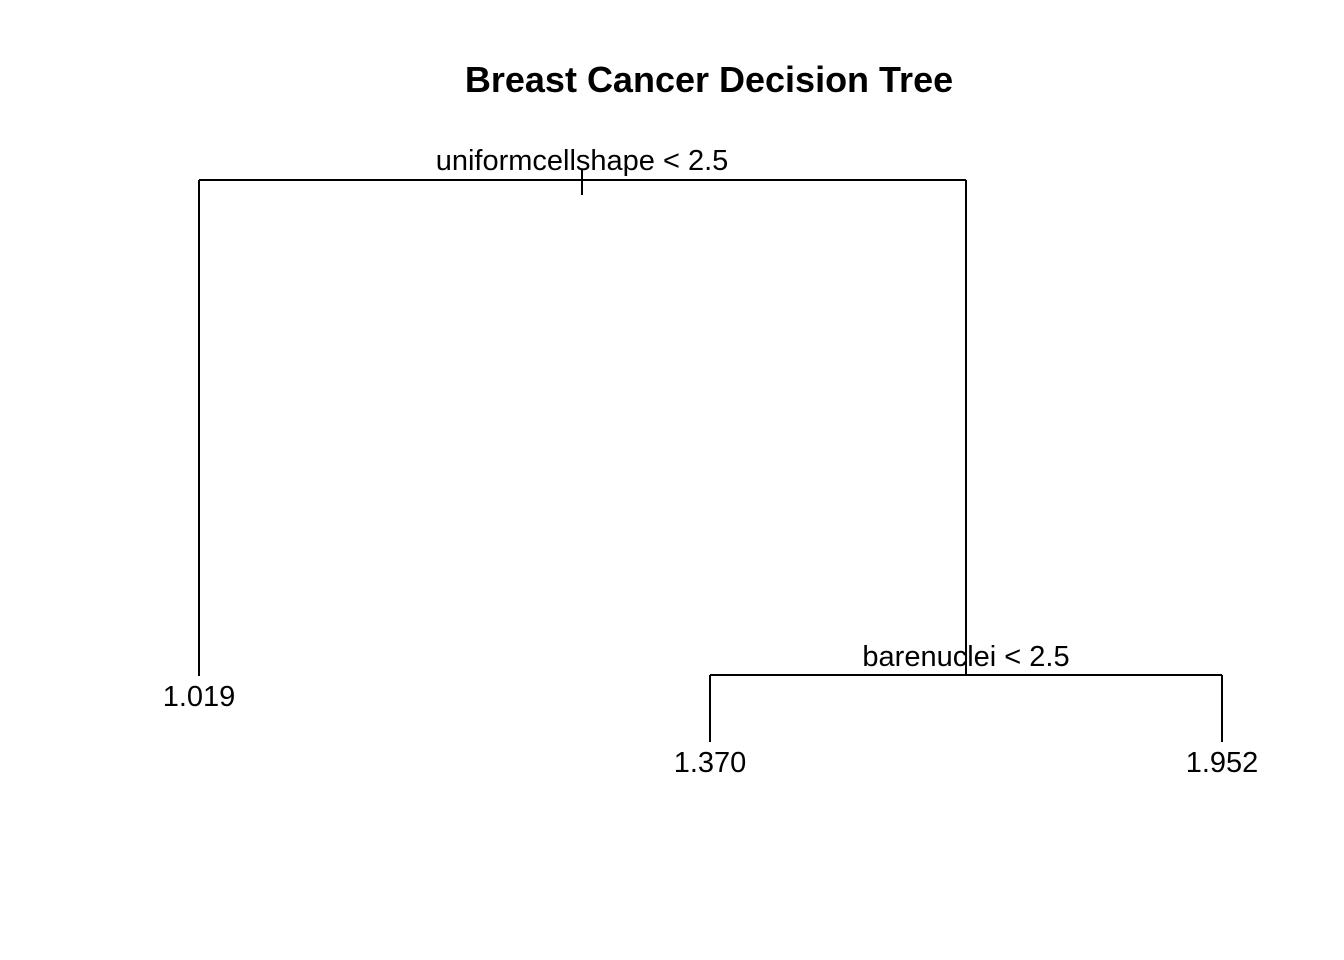 The width and height of the screenshot is (1344, 960). Describe the element at coordinates (199, 697) in the screenshot. I see `leaf-label-left: 1.019` at that location.